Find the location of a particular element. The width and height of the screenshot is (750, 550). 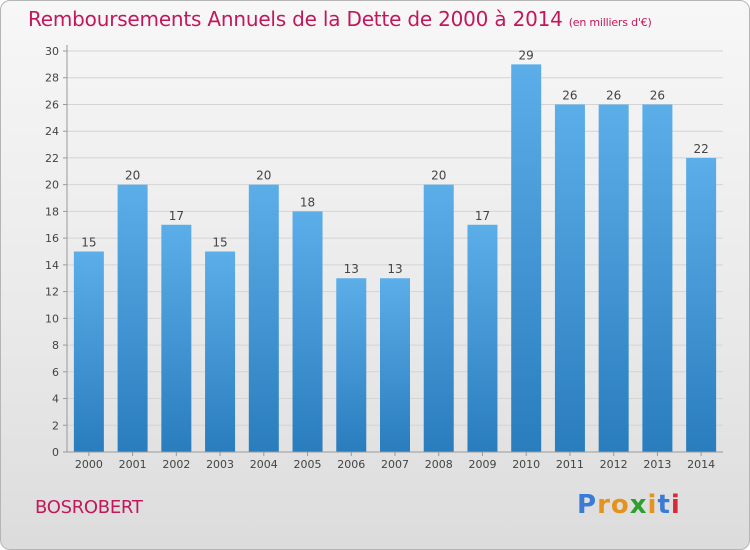

y-tick-label: 28 is located at coordinates (52, 78).